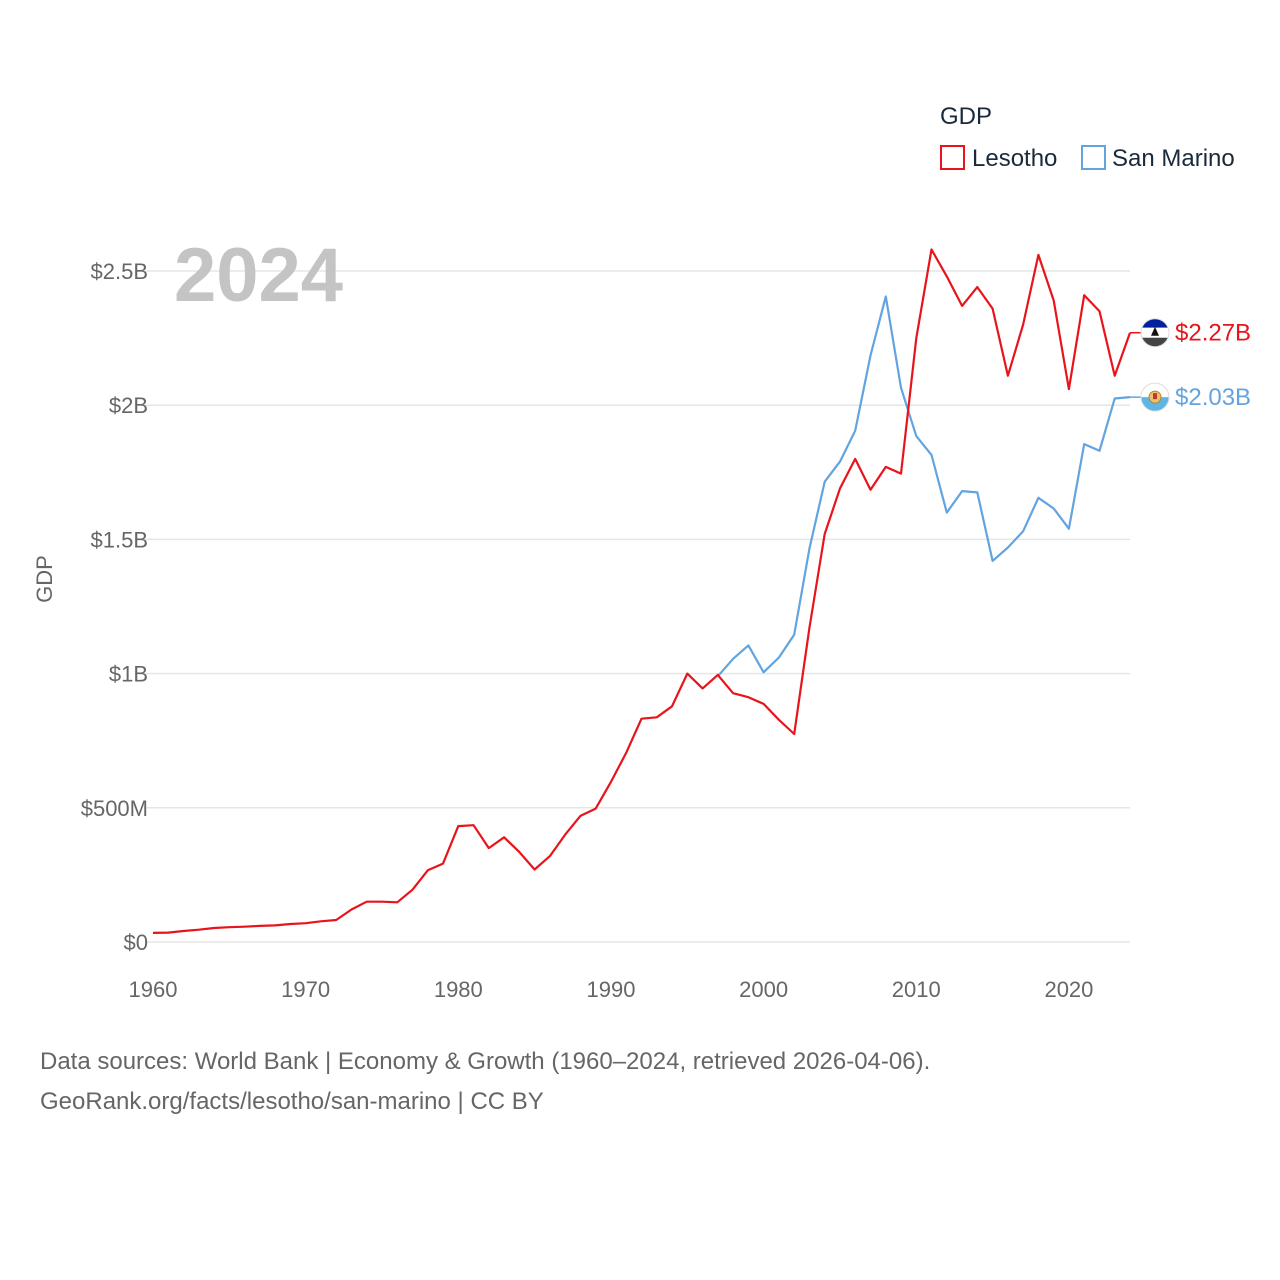 This screenshot has width=1280, height=1280. Describe the element at coordinates (1093, 157) in the screenshot. I see `legend-swatch-san-marino` at that location.